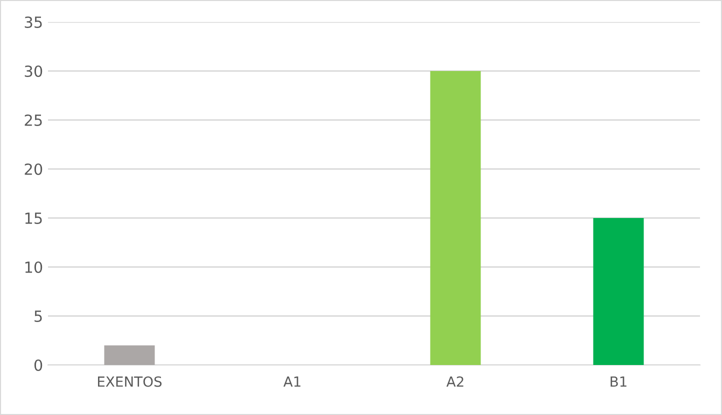 The width and height of the screenshot is (722, 415). What do you see at coordinates (33, 22) in the screenshot?
I see `y-tick-label: 35` at bounding box center [33, 22].